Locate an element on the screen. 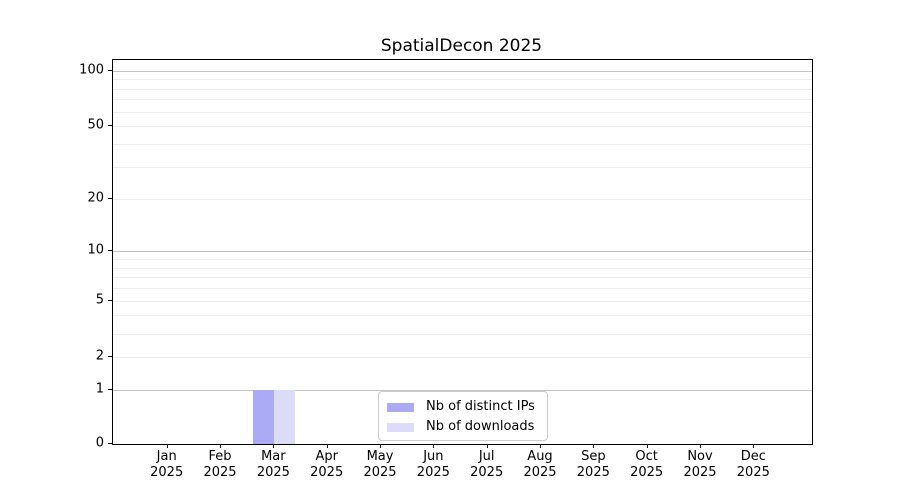  bar-distinct-ips is located at coordinates (264, 417).